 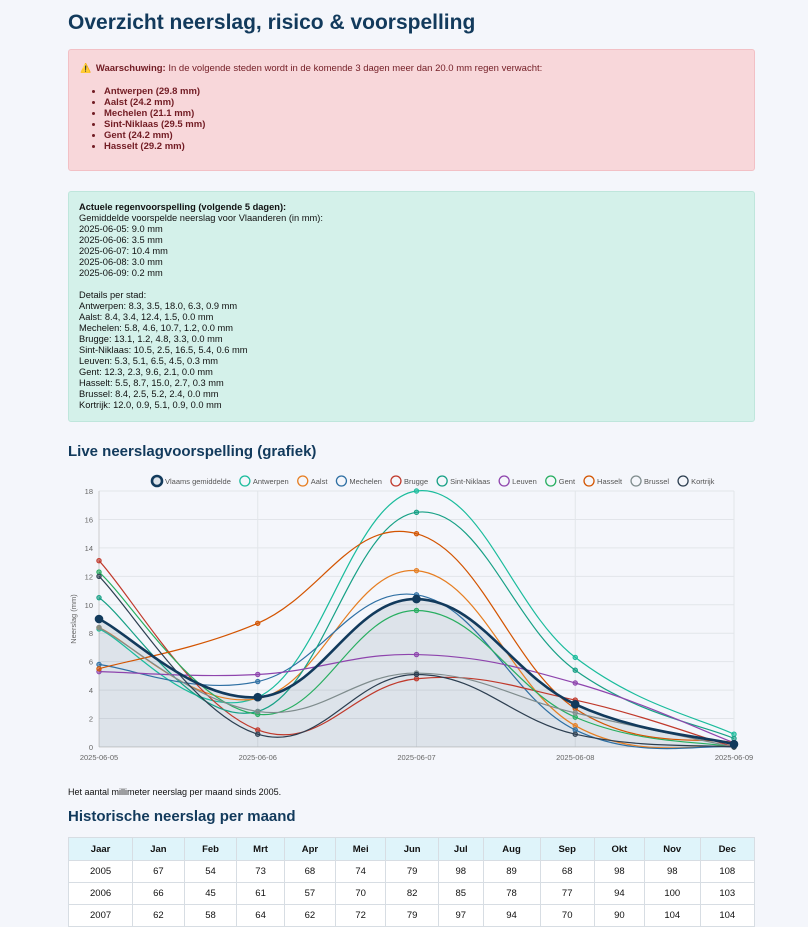 What do you see at coordinates (672, 893) in the screenshot?
I see `history-table-cell: 100` at bounding box center [672, 893].